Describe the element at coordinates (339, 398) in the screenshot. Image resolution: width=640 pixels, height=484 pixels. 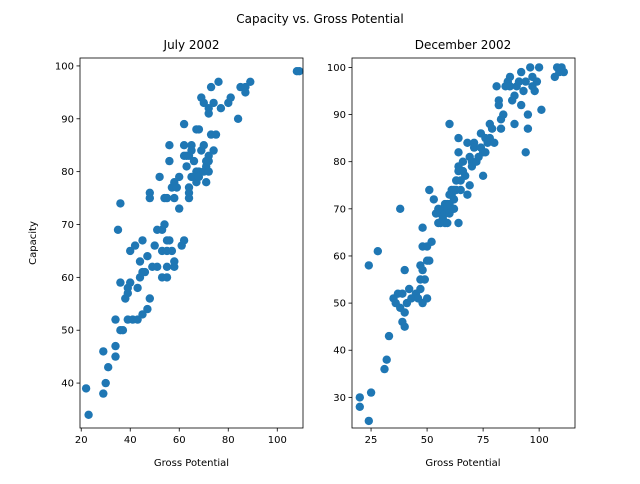
I see `y-tick-label: 30` at that location.